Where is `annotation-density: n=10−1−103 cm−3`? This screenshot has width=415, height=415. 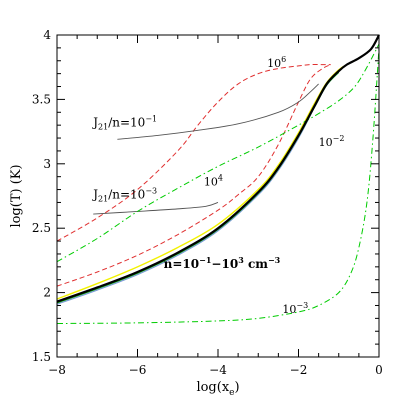 annotation-density: n=10−1−103 cm−3 is located at coordinates (222, 263).